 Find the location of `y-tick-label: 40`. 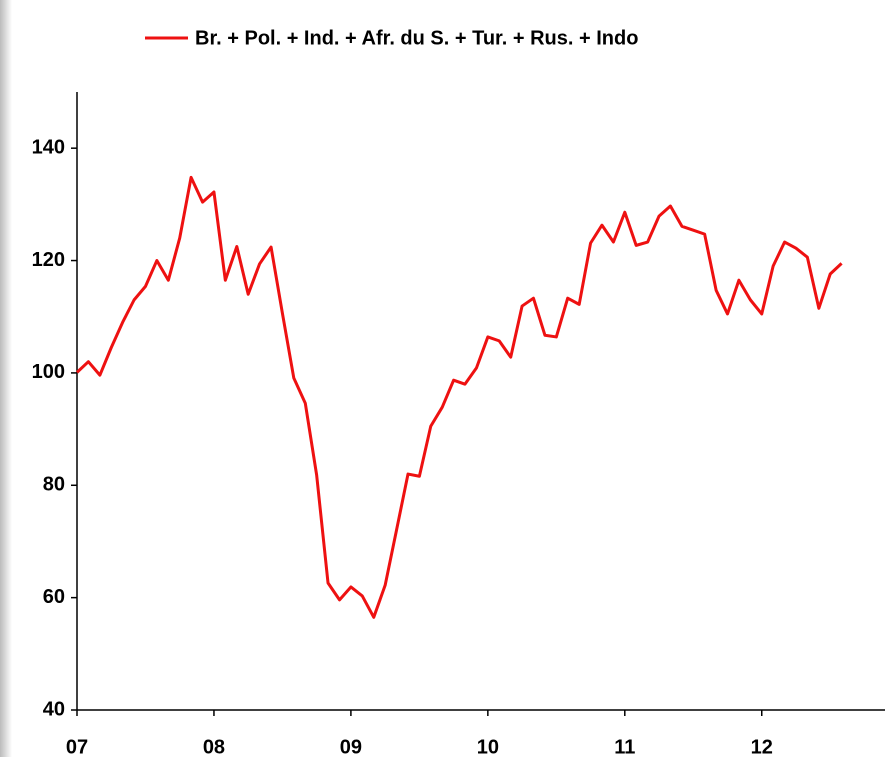

y-tick-label: 40 is located at coordinates (54, 709).